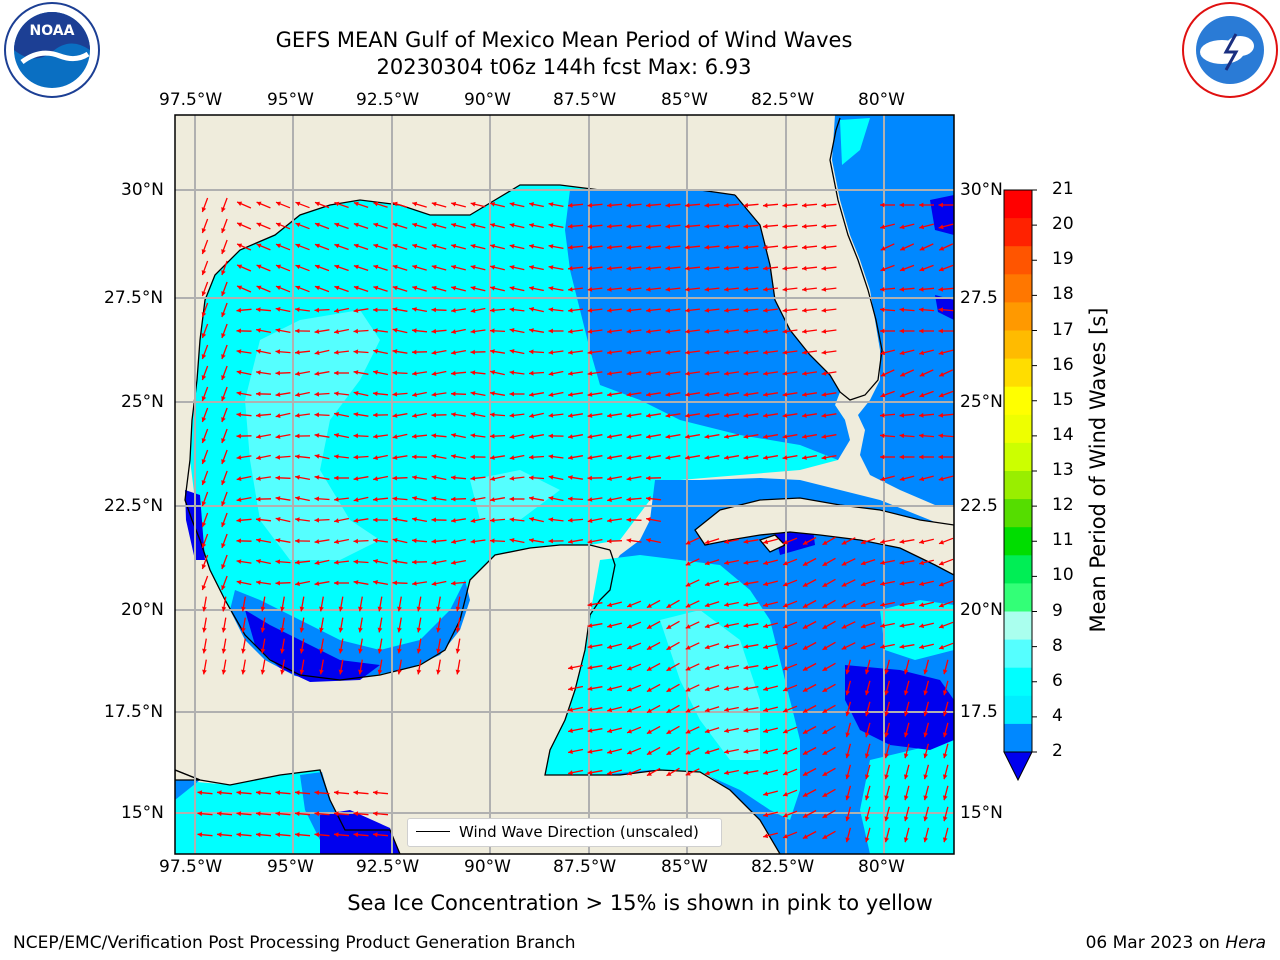 This screenshot has width=1280, height=960. I want to click on eastern-gulf-blue, so click(707, 325).